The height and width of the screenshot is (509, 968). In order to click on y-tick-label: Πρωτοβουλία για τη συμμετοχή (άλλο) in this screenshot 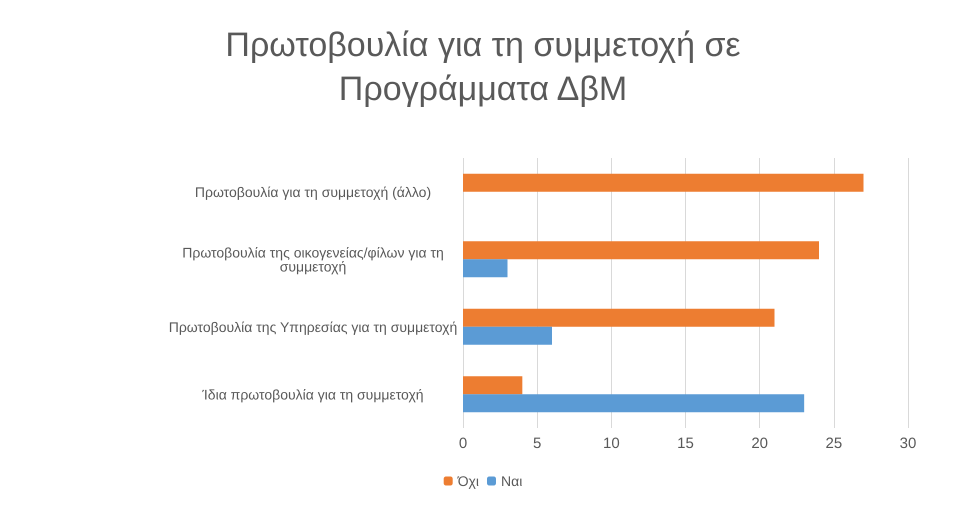, I will do `click(313, 192)`.